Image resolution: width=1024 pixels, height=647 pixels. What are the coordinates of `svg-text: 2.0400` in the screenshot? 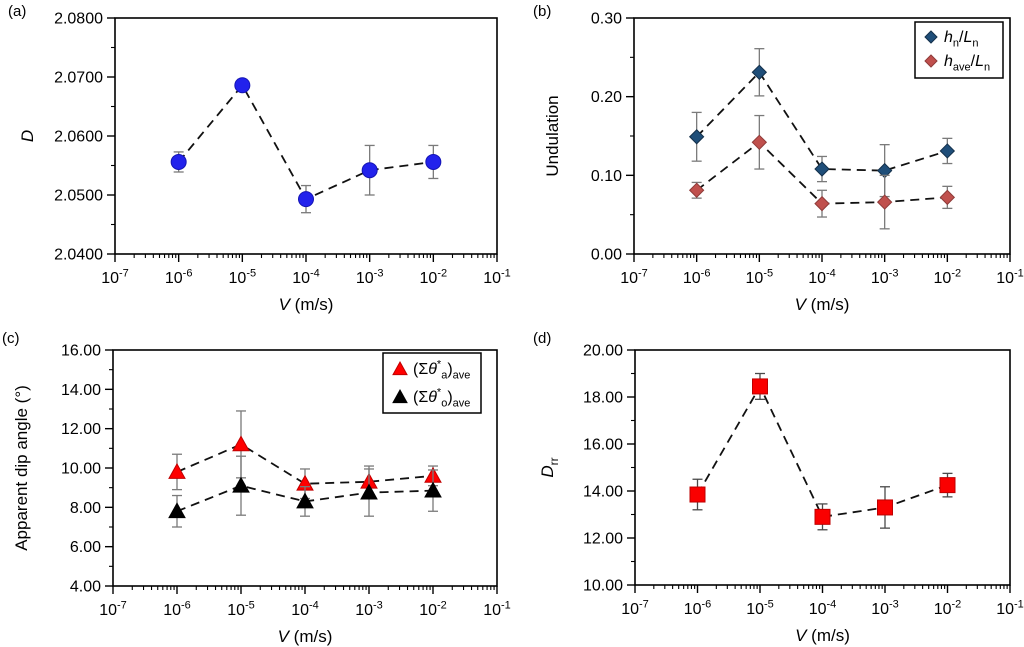 It's located at (78, 255).